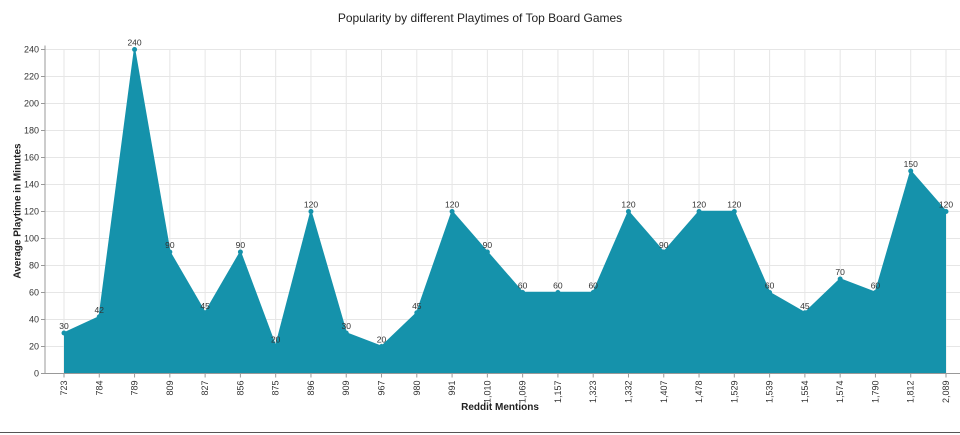 This screenshot has width=960, height=435. I want to click on y-tick-label: 160, so click(31, 158).